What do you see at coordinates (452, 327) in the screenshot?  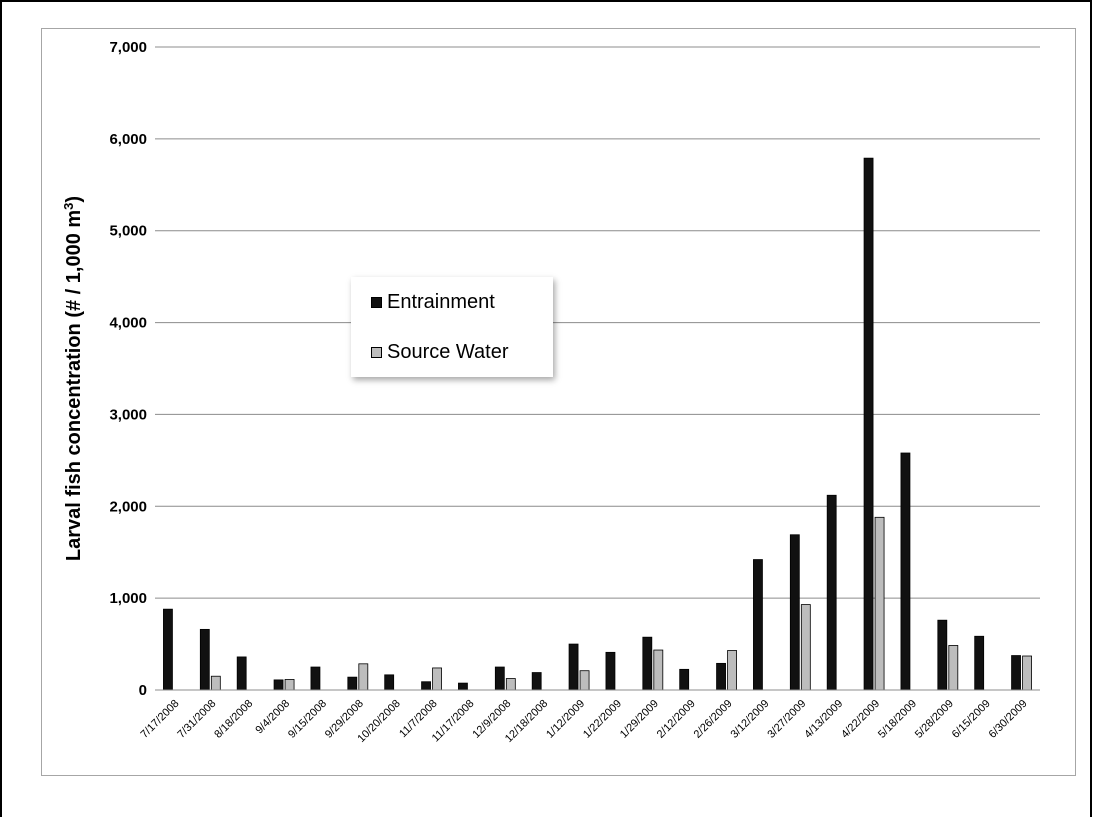 I see `legend: Entrainment Source Water` at bounding box center [452, 327].